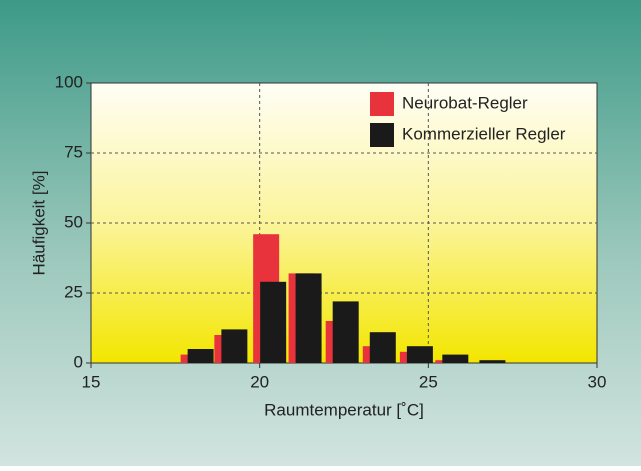 The image size is (641, 471). I want to click on y-tick-label: 100, so click(69, 81).